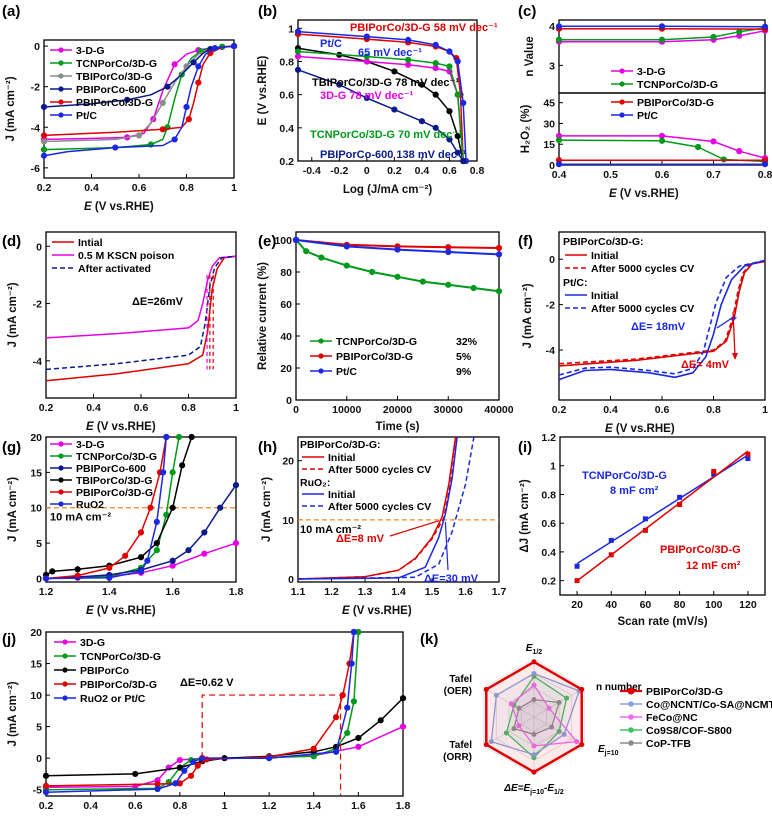 The height and width of the screenshot is (816, 772). Describe the element at coordinates (414, 528) in the screenshot. I see `arrow-pbi` at that location.